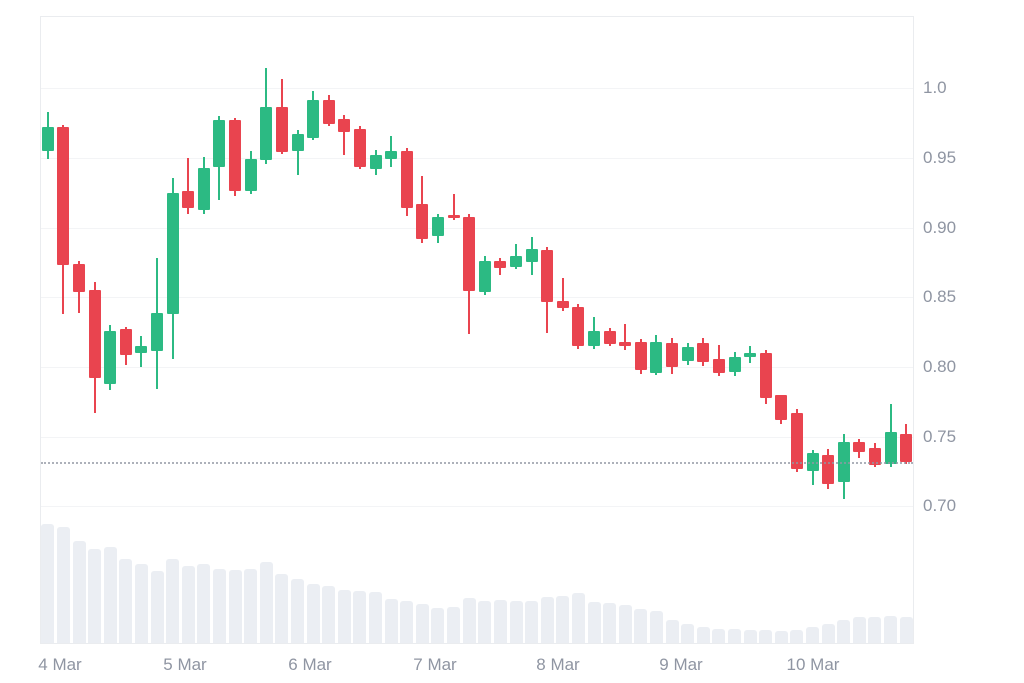  I want to click on x-axis-label: 8 Mar, so click(558, 664).